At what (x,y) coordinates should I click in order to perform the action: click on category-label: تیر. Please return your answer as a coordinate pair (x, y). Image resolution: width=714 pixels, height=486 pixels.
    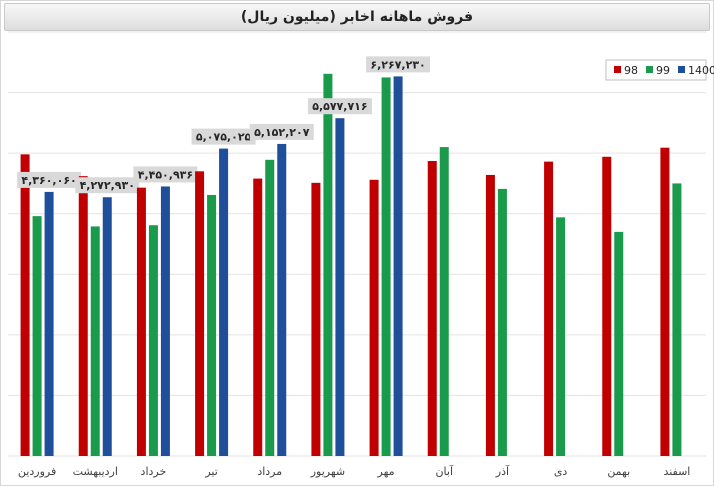
    Looking at the image, I should click on (210, 471).